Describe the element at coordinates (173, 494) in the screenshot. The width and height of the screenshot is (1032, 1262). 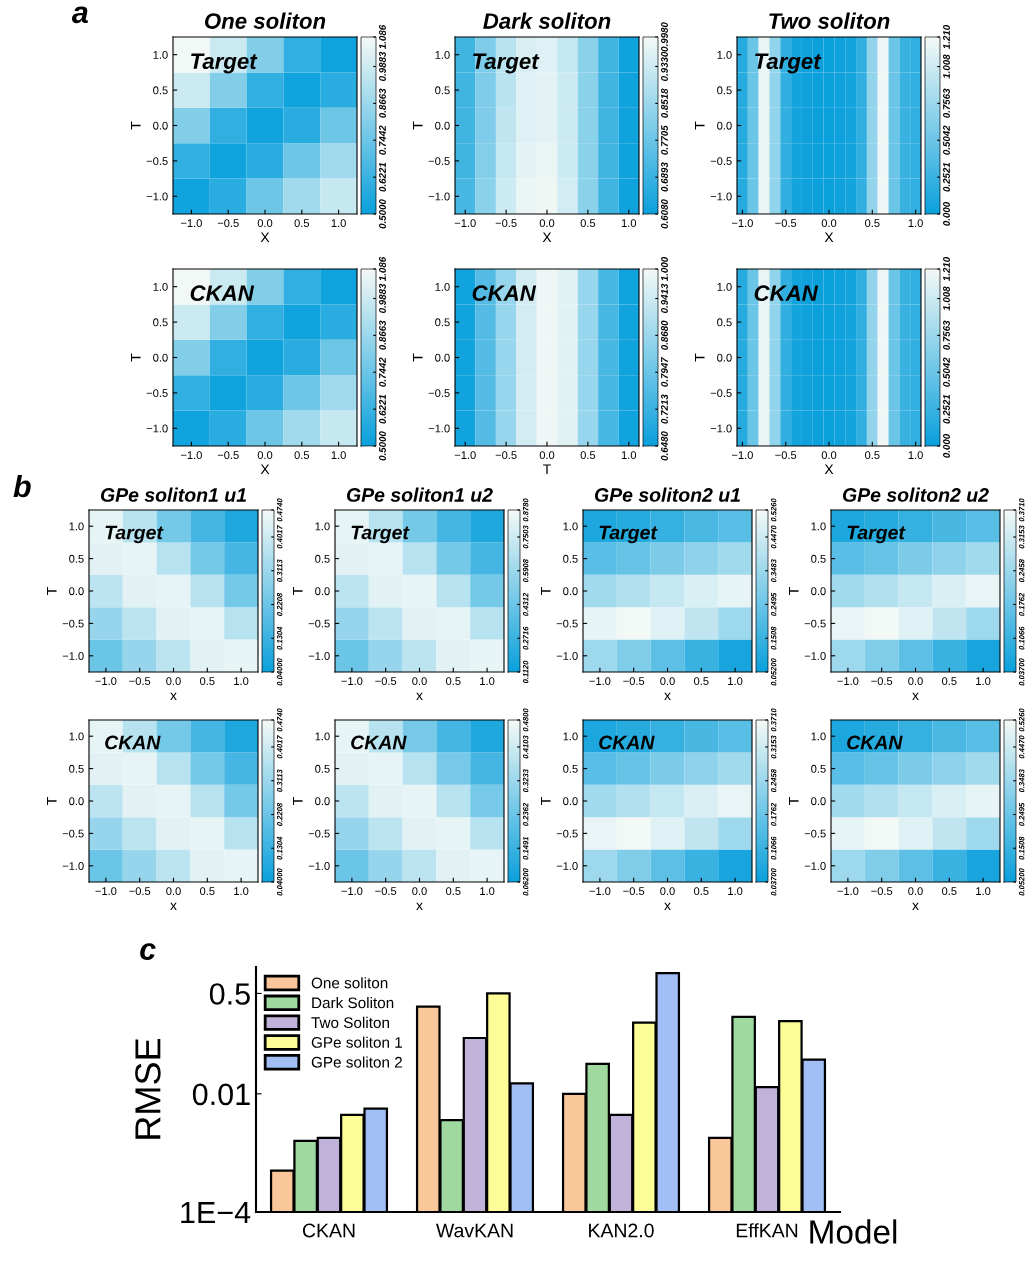
I see `chart-title: GPe soliton1 u1` at that location.